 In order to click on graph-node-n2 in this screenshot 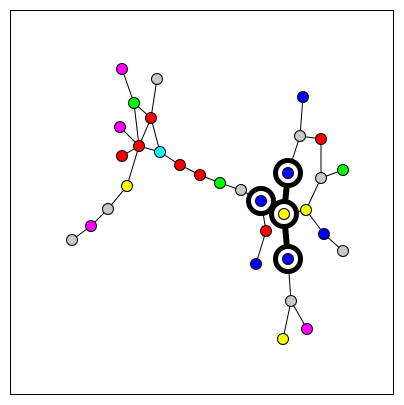, I will do `click(157, 79)`.